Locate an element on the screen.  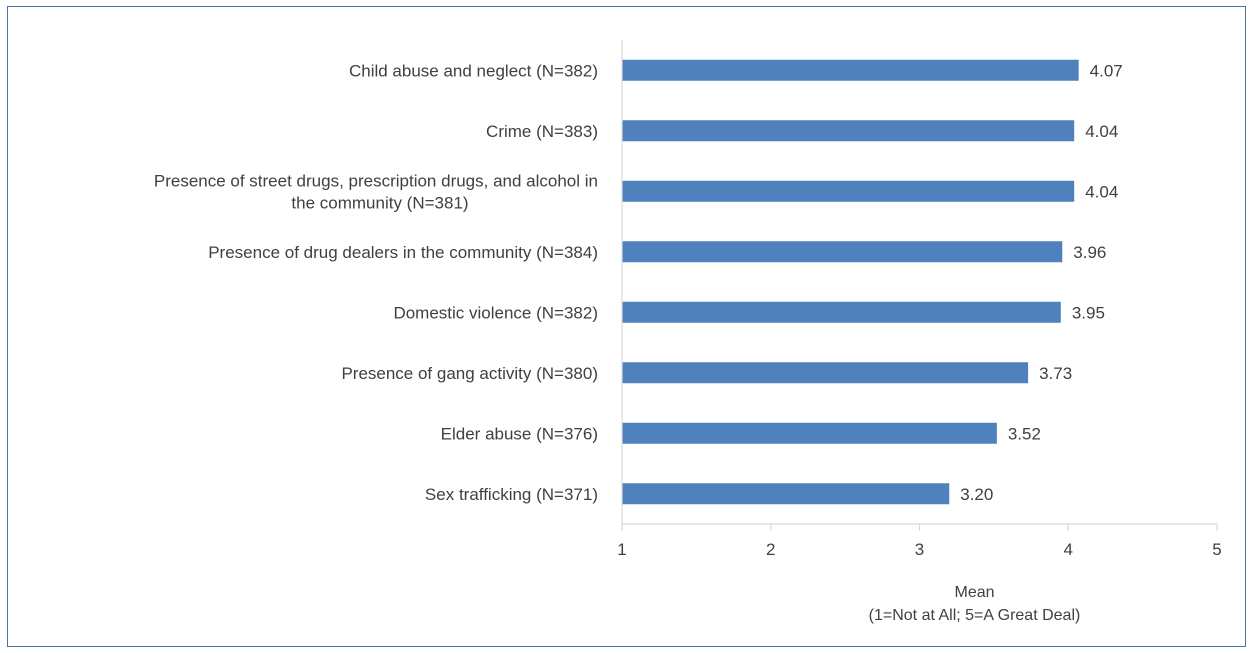
category-label: Crime (N=383) is located at coordinates (542, 131).